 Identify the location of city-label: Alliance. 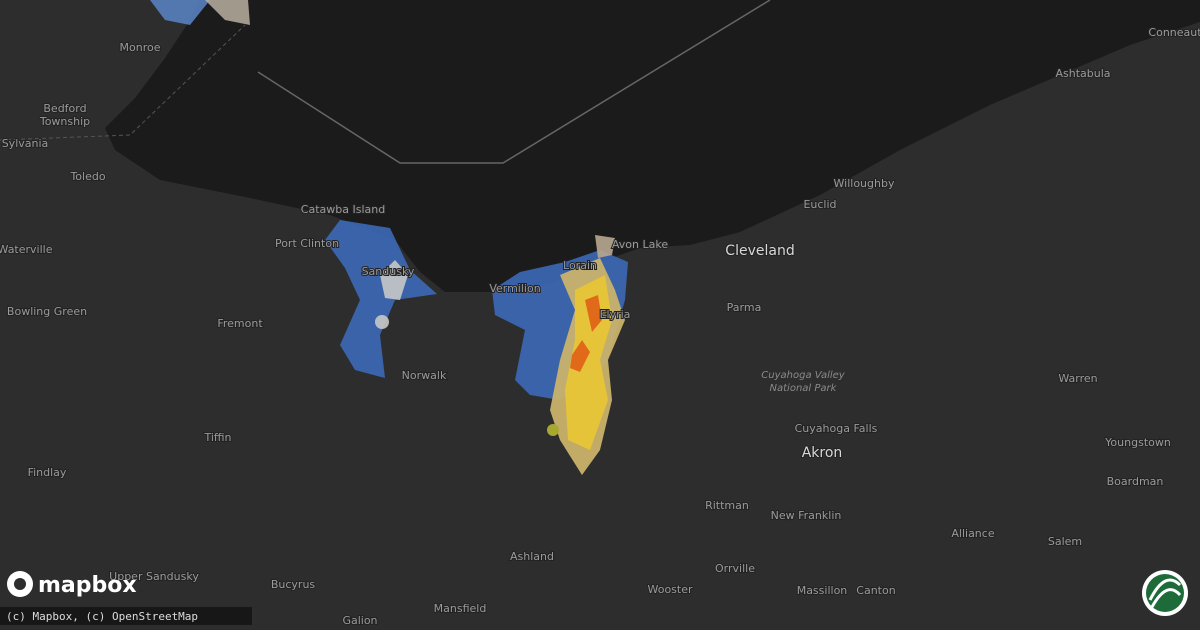
(972, 533).